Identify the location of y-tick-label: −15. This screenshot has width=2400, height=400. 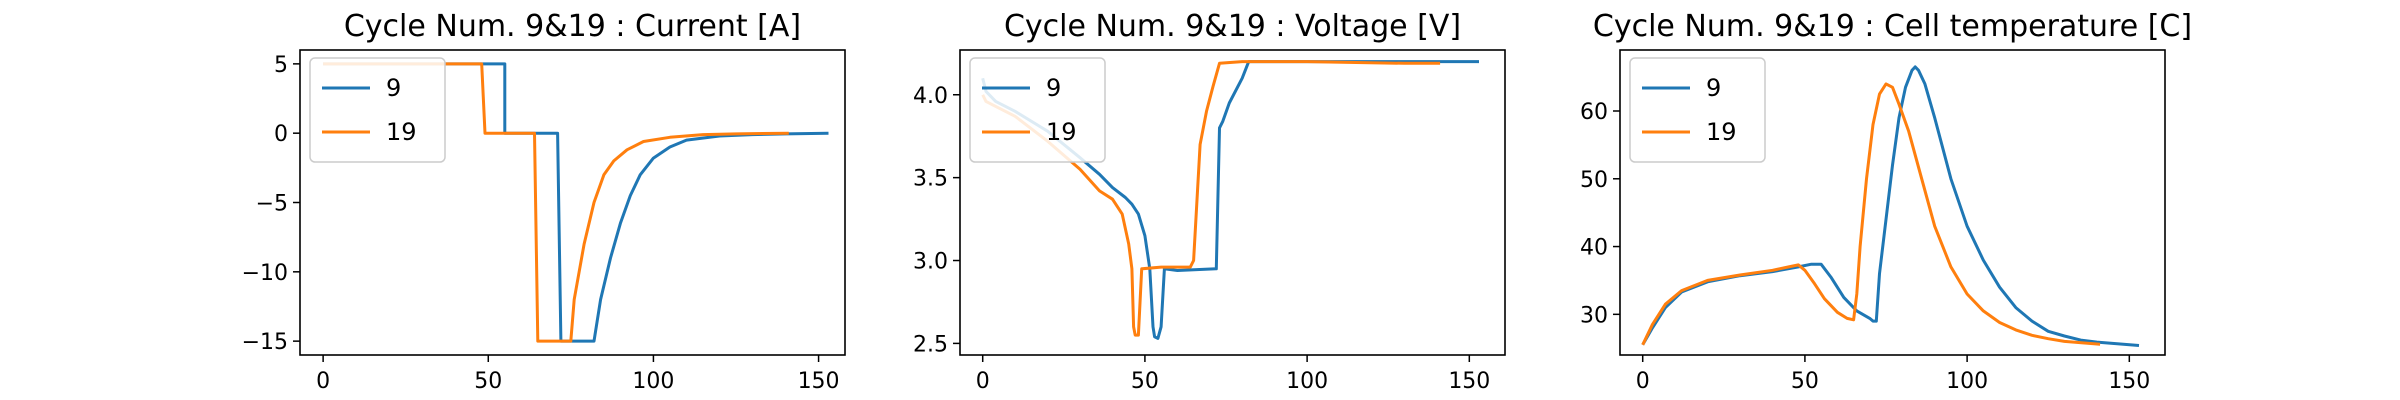
(265, 342).